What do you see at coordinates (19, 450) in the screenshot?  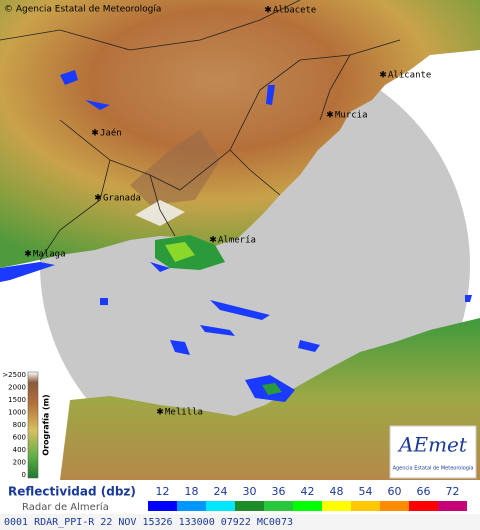 I see `orography-label: 400` at bounding box center [19, 450].